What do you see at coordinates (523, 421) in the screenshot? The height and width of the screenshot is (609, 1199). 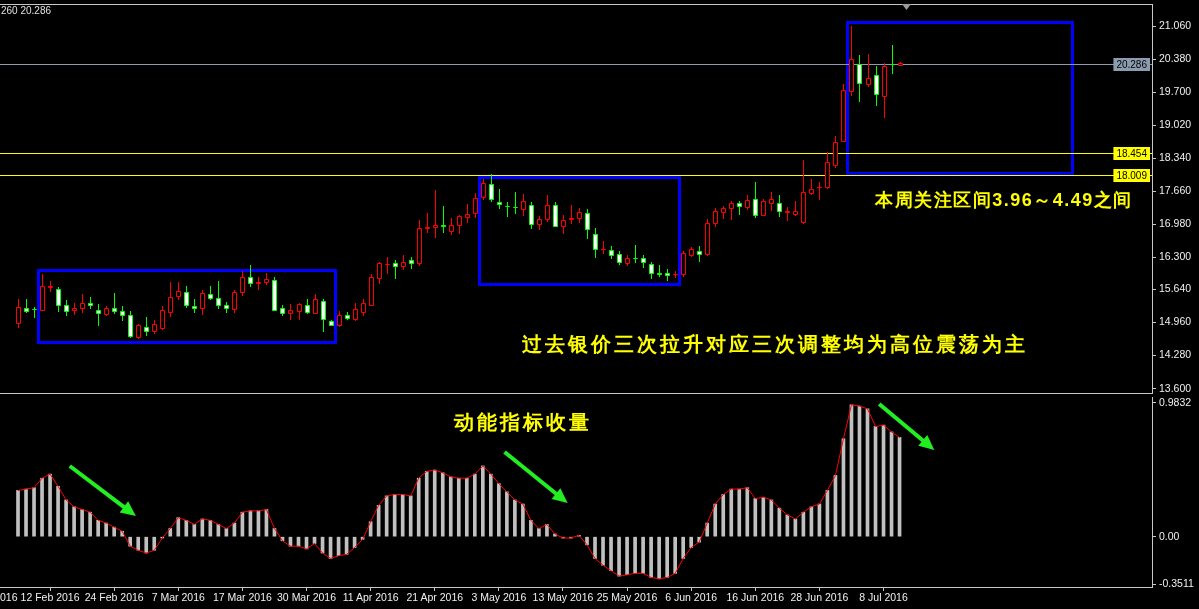 I see `annotation: 动能指标收量` at bounding box center [523, 421].